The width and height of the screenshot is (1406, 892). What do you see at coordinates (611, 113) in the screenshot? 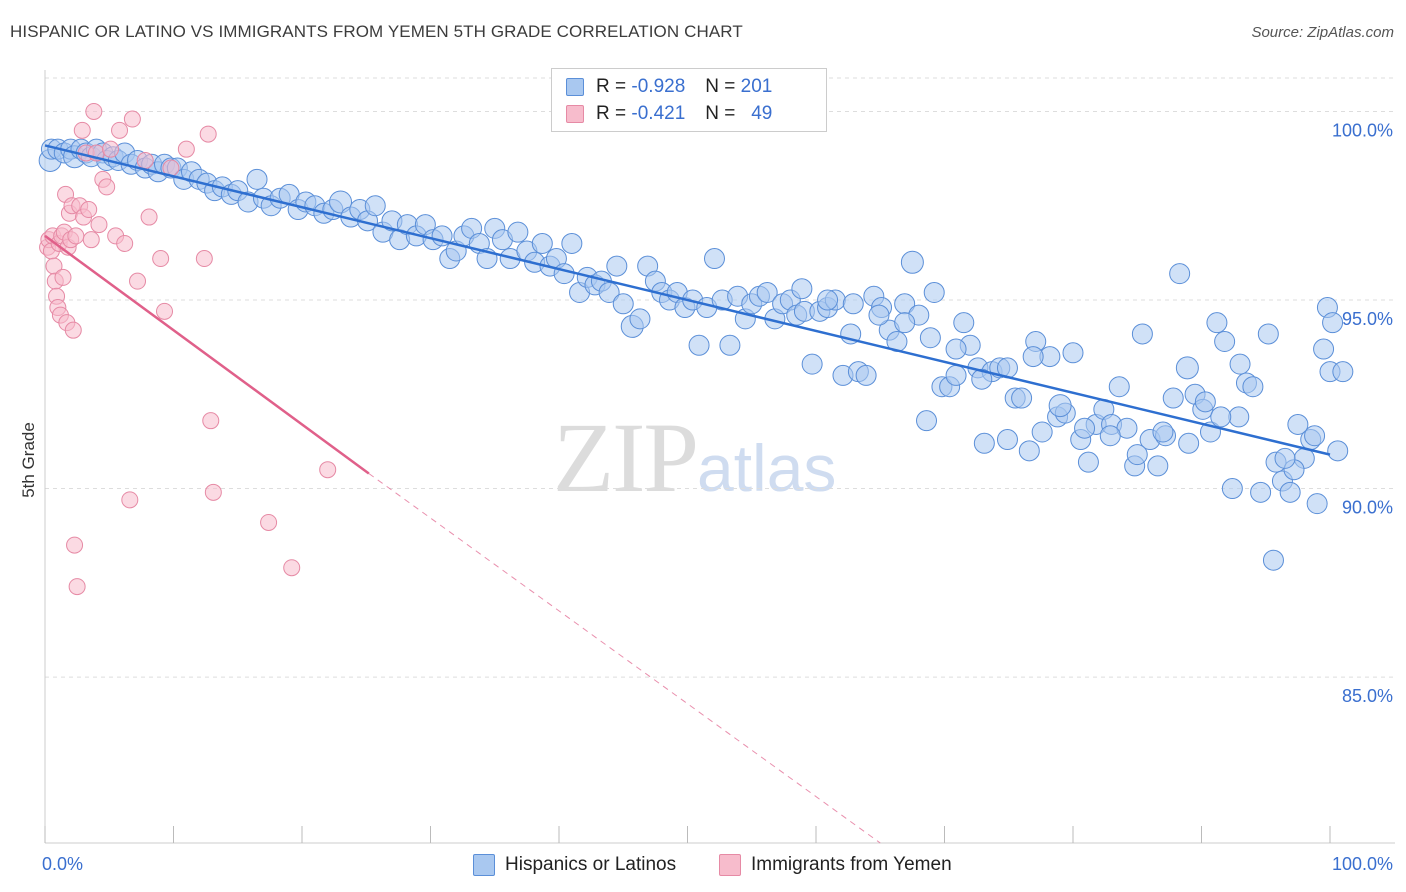
I see `legend-r-label: R =` at bounding box center [611, 113].